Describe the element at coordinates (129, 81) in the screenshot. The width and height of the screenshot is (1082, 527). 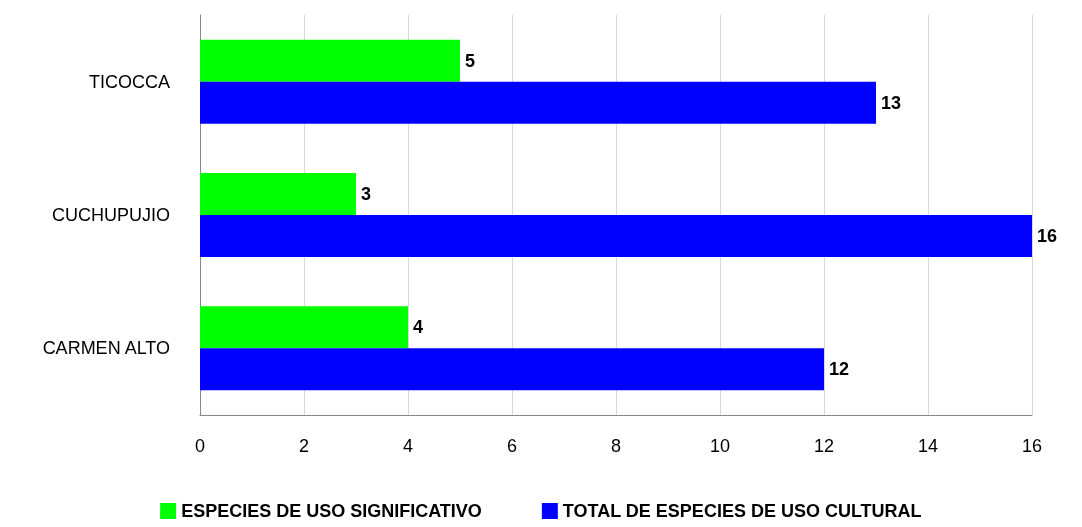
I see `y-tick-label: TICOCCA` at that location.